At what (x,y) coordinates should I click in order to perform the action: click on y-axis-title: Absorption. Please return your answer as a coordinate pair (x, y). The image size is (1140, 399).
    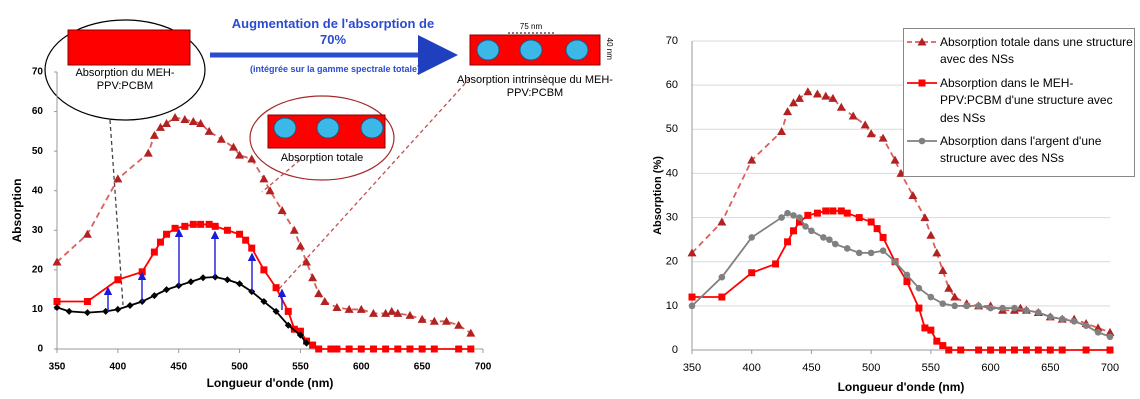
    Looking at the image, I should click on (17, 211).